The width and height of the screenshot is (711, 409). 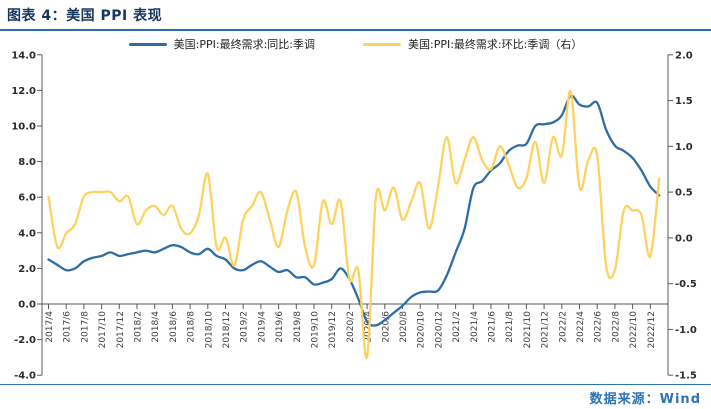 I want to click on svg-text: 2020/10, so click(x=422, y=330).